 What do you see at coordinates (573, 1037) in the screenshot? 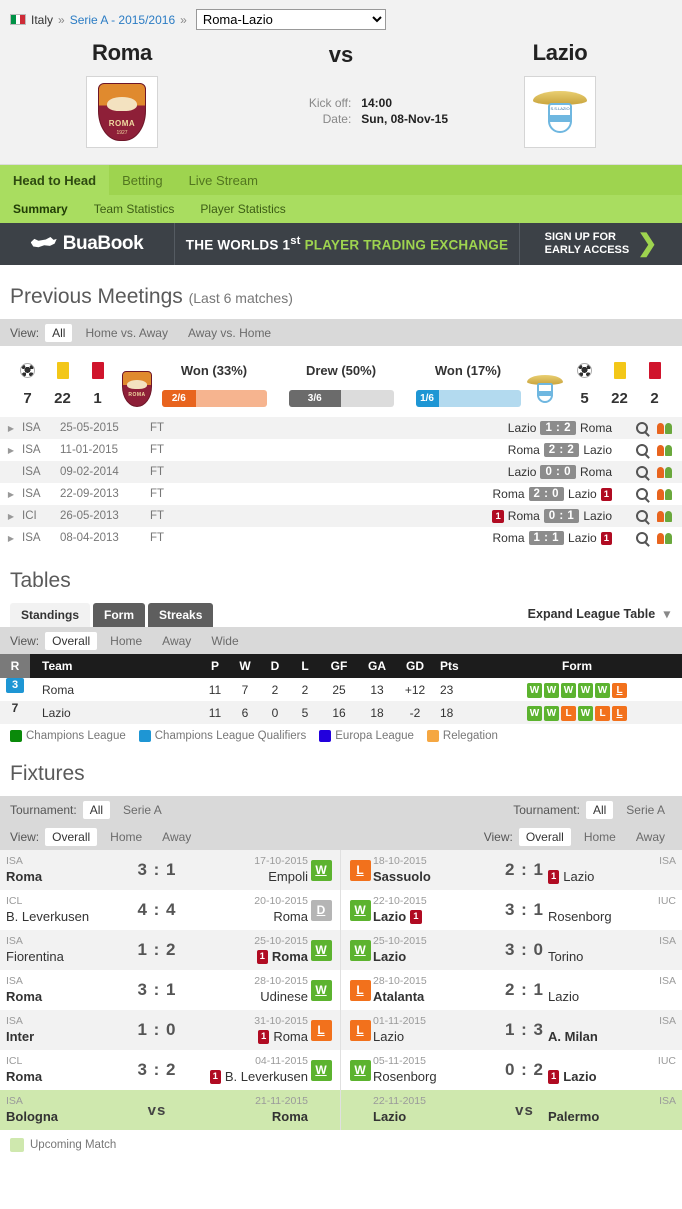
I see `fixture-team-label: A. Milan` at bounding box center [573, 1037].